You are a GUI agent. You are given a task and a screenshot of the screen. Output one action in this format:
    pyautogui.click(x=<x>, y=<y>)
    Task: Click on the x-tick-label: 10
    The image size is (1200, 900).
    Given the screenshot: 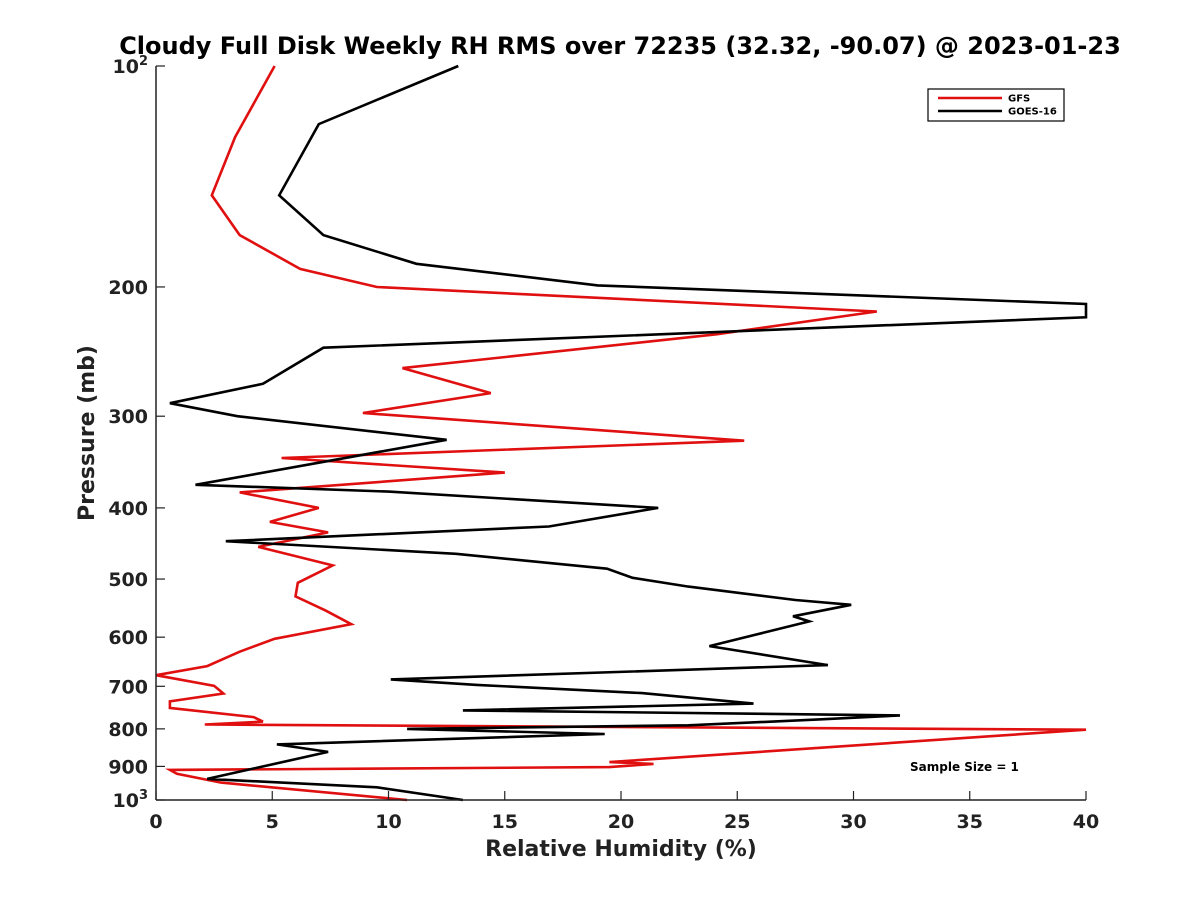 What is the action you would take?
    pyautogui.click(x=388, y=822)
    